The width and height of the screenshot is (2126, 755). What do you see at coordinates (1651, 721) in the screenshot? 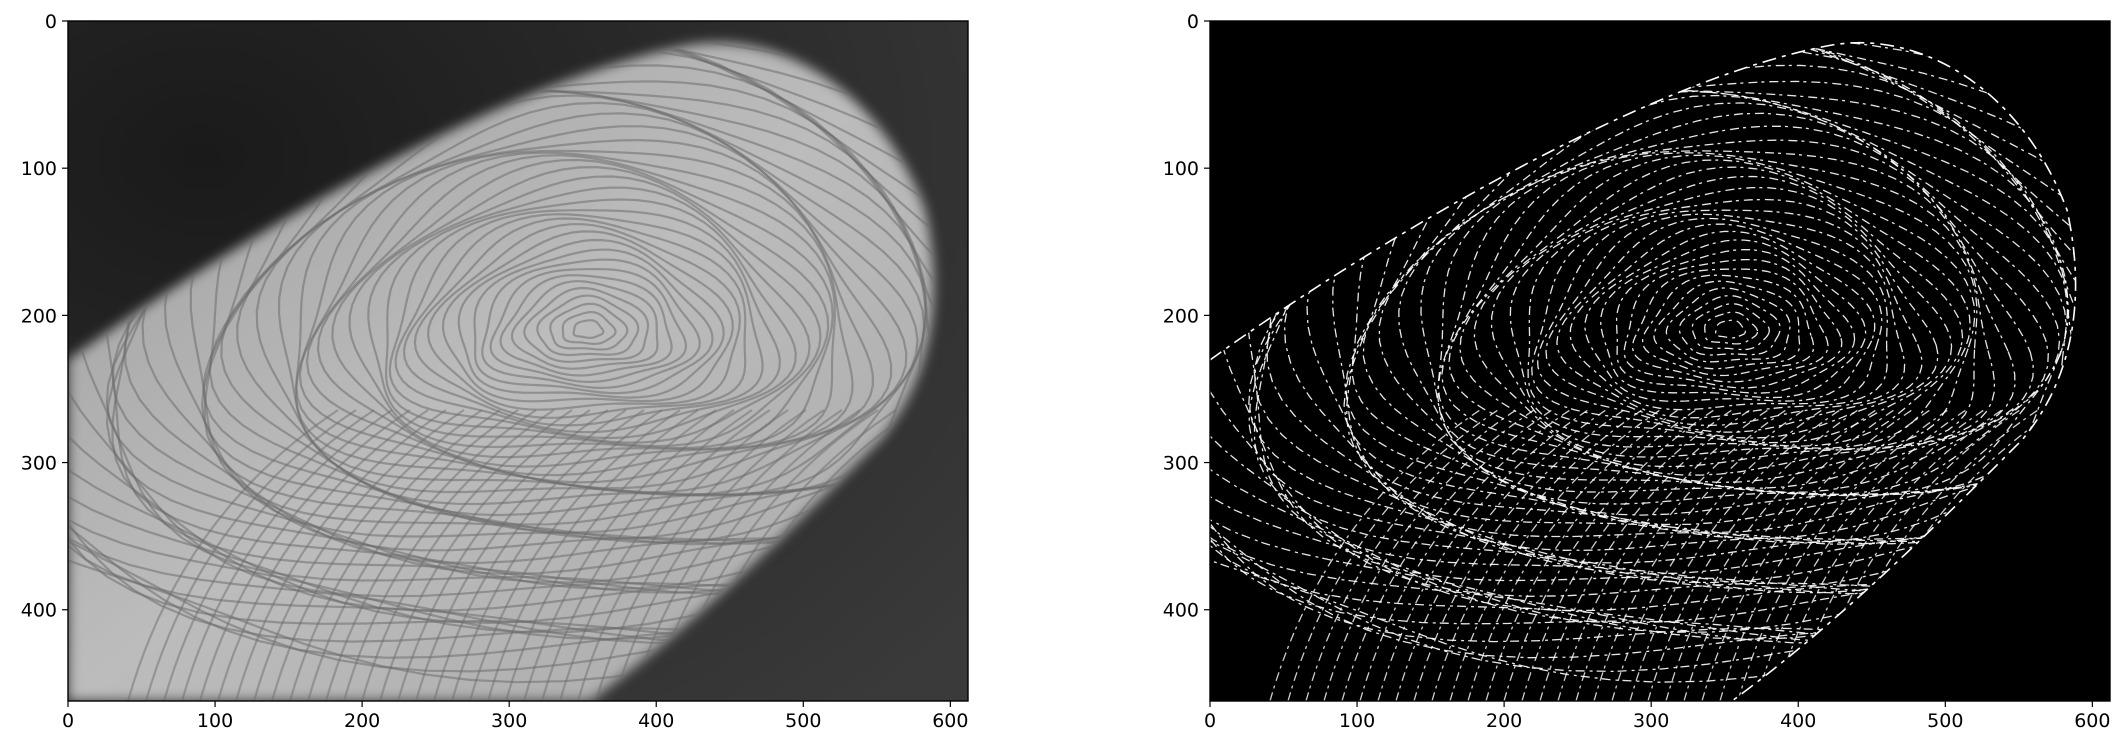
I see `right-x-tick-label: 300` at bounding box center [1651, 721].